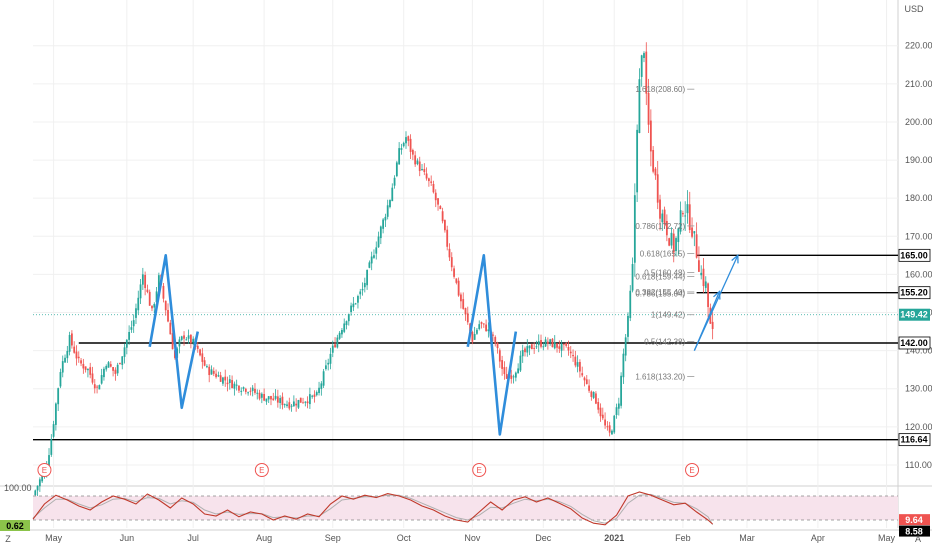 The image size is (932, 555). Describe the element at coordinates (918, 539) in the screenshot. I see `footer-right-label: A` at that location.